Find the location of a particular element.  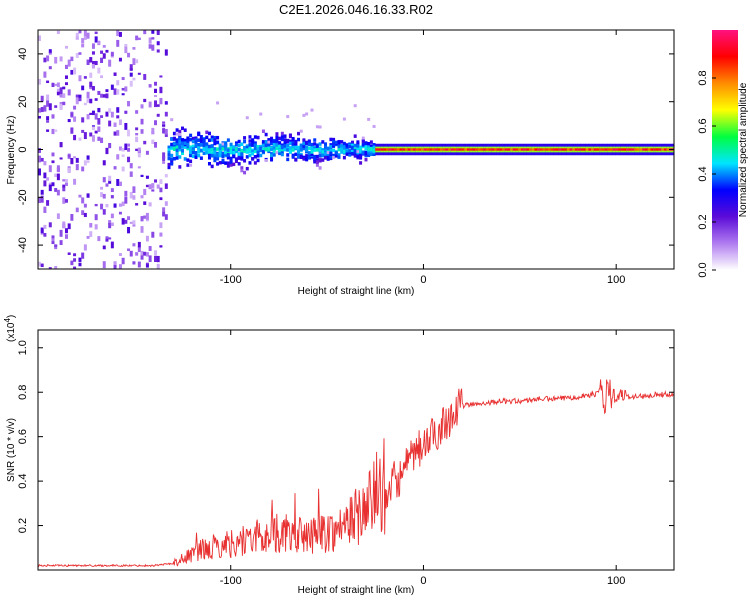

heatmap-x-tick-label: -100 is located at coordinates (231, 280).